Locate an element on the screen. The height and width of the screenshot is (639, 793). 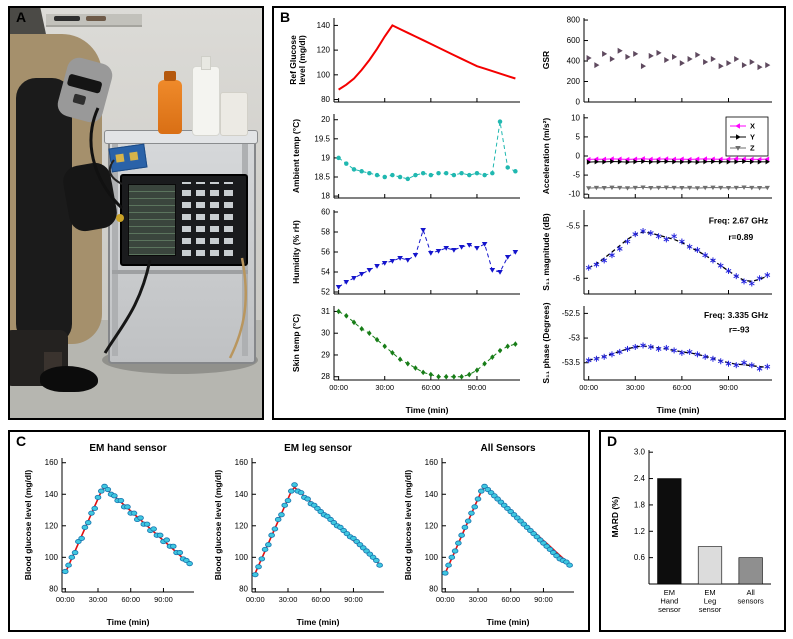
svg-text: 54 is located at coordinates (325, 272).